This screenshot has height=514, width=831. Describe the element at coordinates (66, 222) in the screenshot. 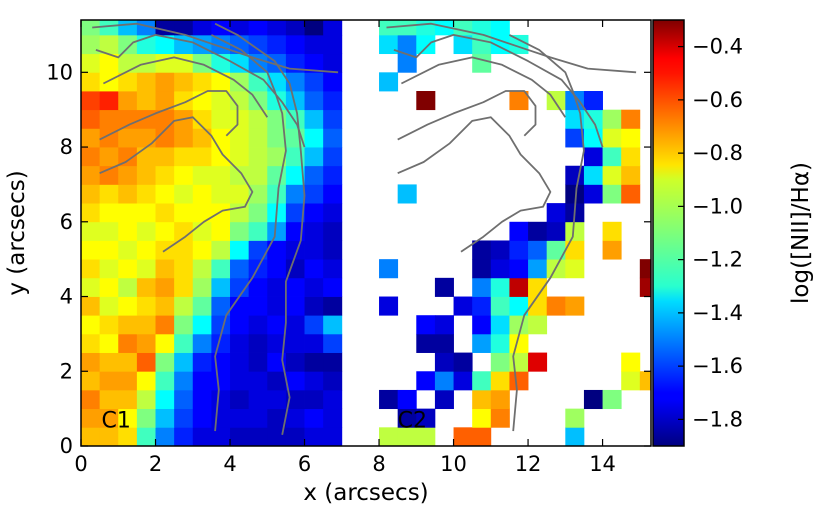

I see `y-tick-label: 6` at that location.